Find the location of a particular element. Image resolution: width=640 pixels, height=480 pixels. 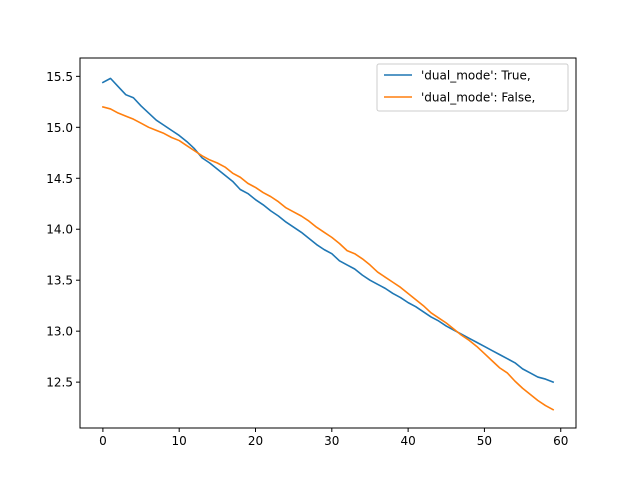

y-tick-label: 14.0 is located at coordinates (59, 230).